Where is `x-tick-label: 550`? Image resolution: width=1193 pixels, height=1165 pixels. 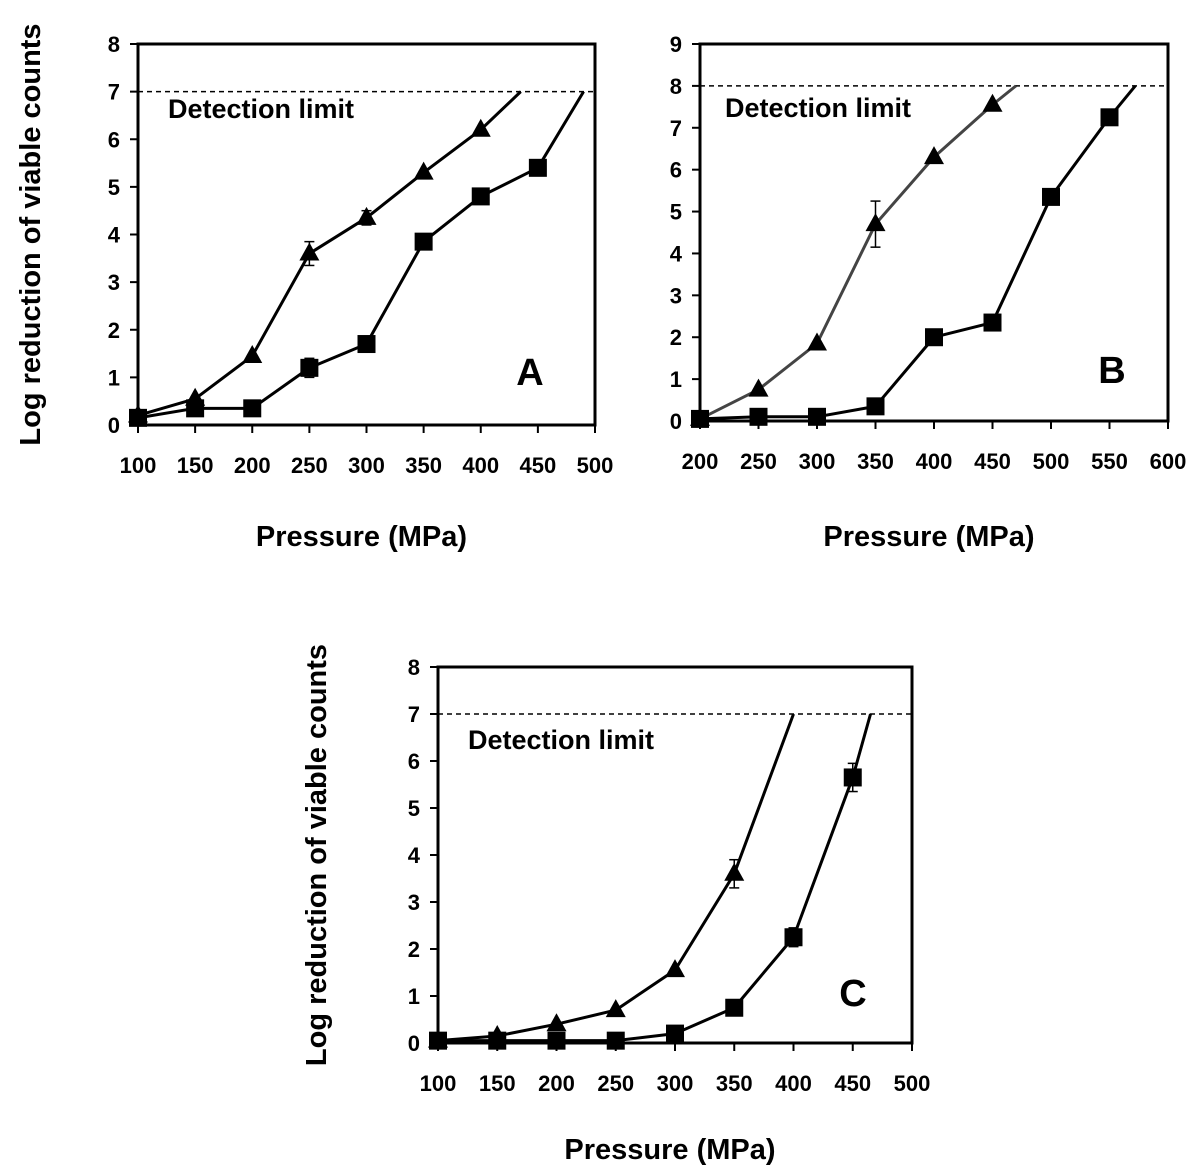 x-tick-label: 550 is located at coordinates (1109, 461).